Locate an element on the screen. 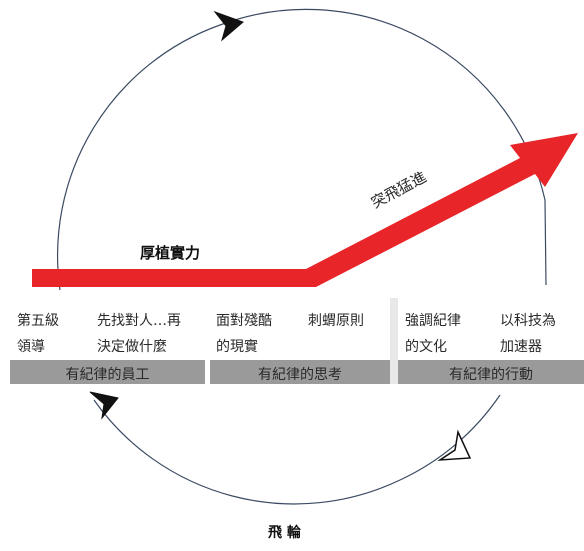  circle-arrowhead-bottom-right is located at coordinates (454, 445).